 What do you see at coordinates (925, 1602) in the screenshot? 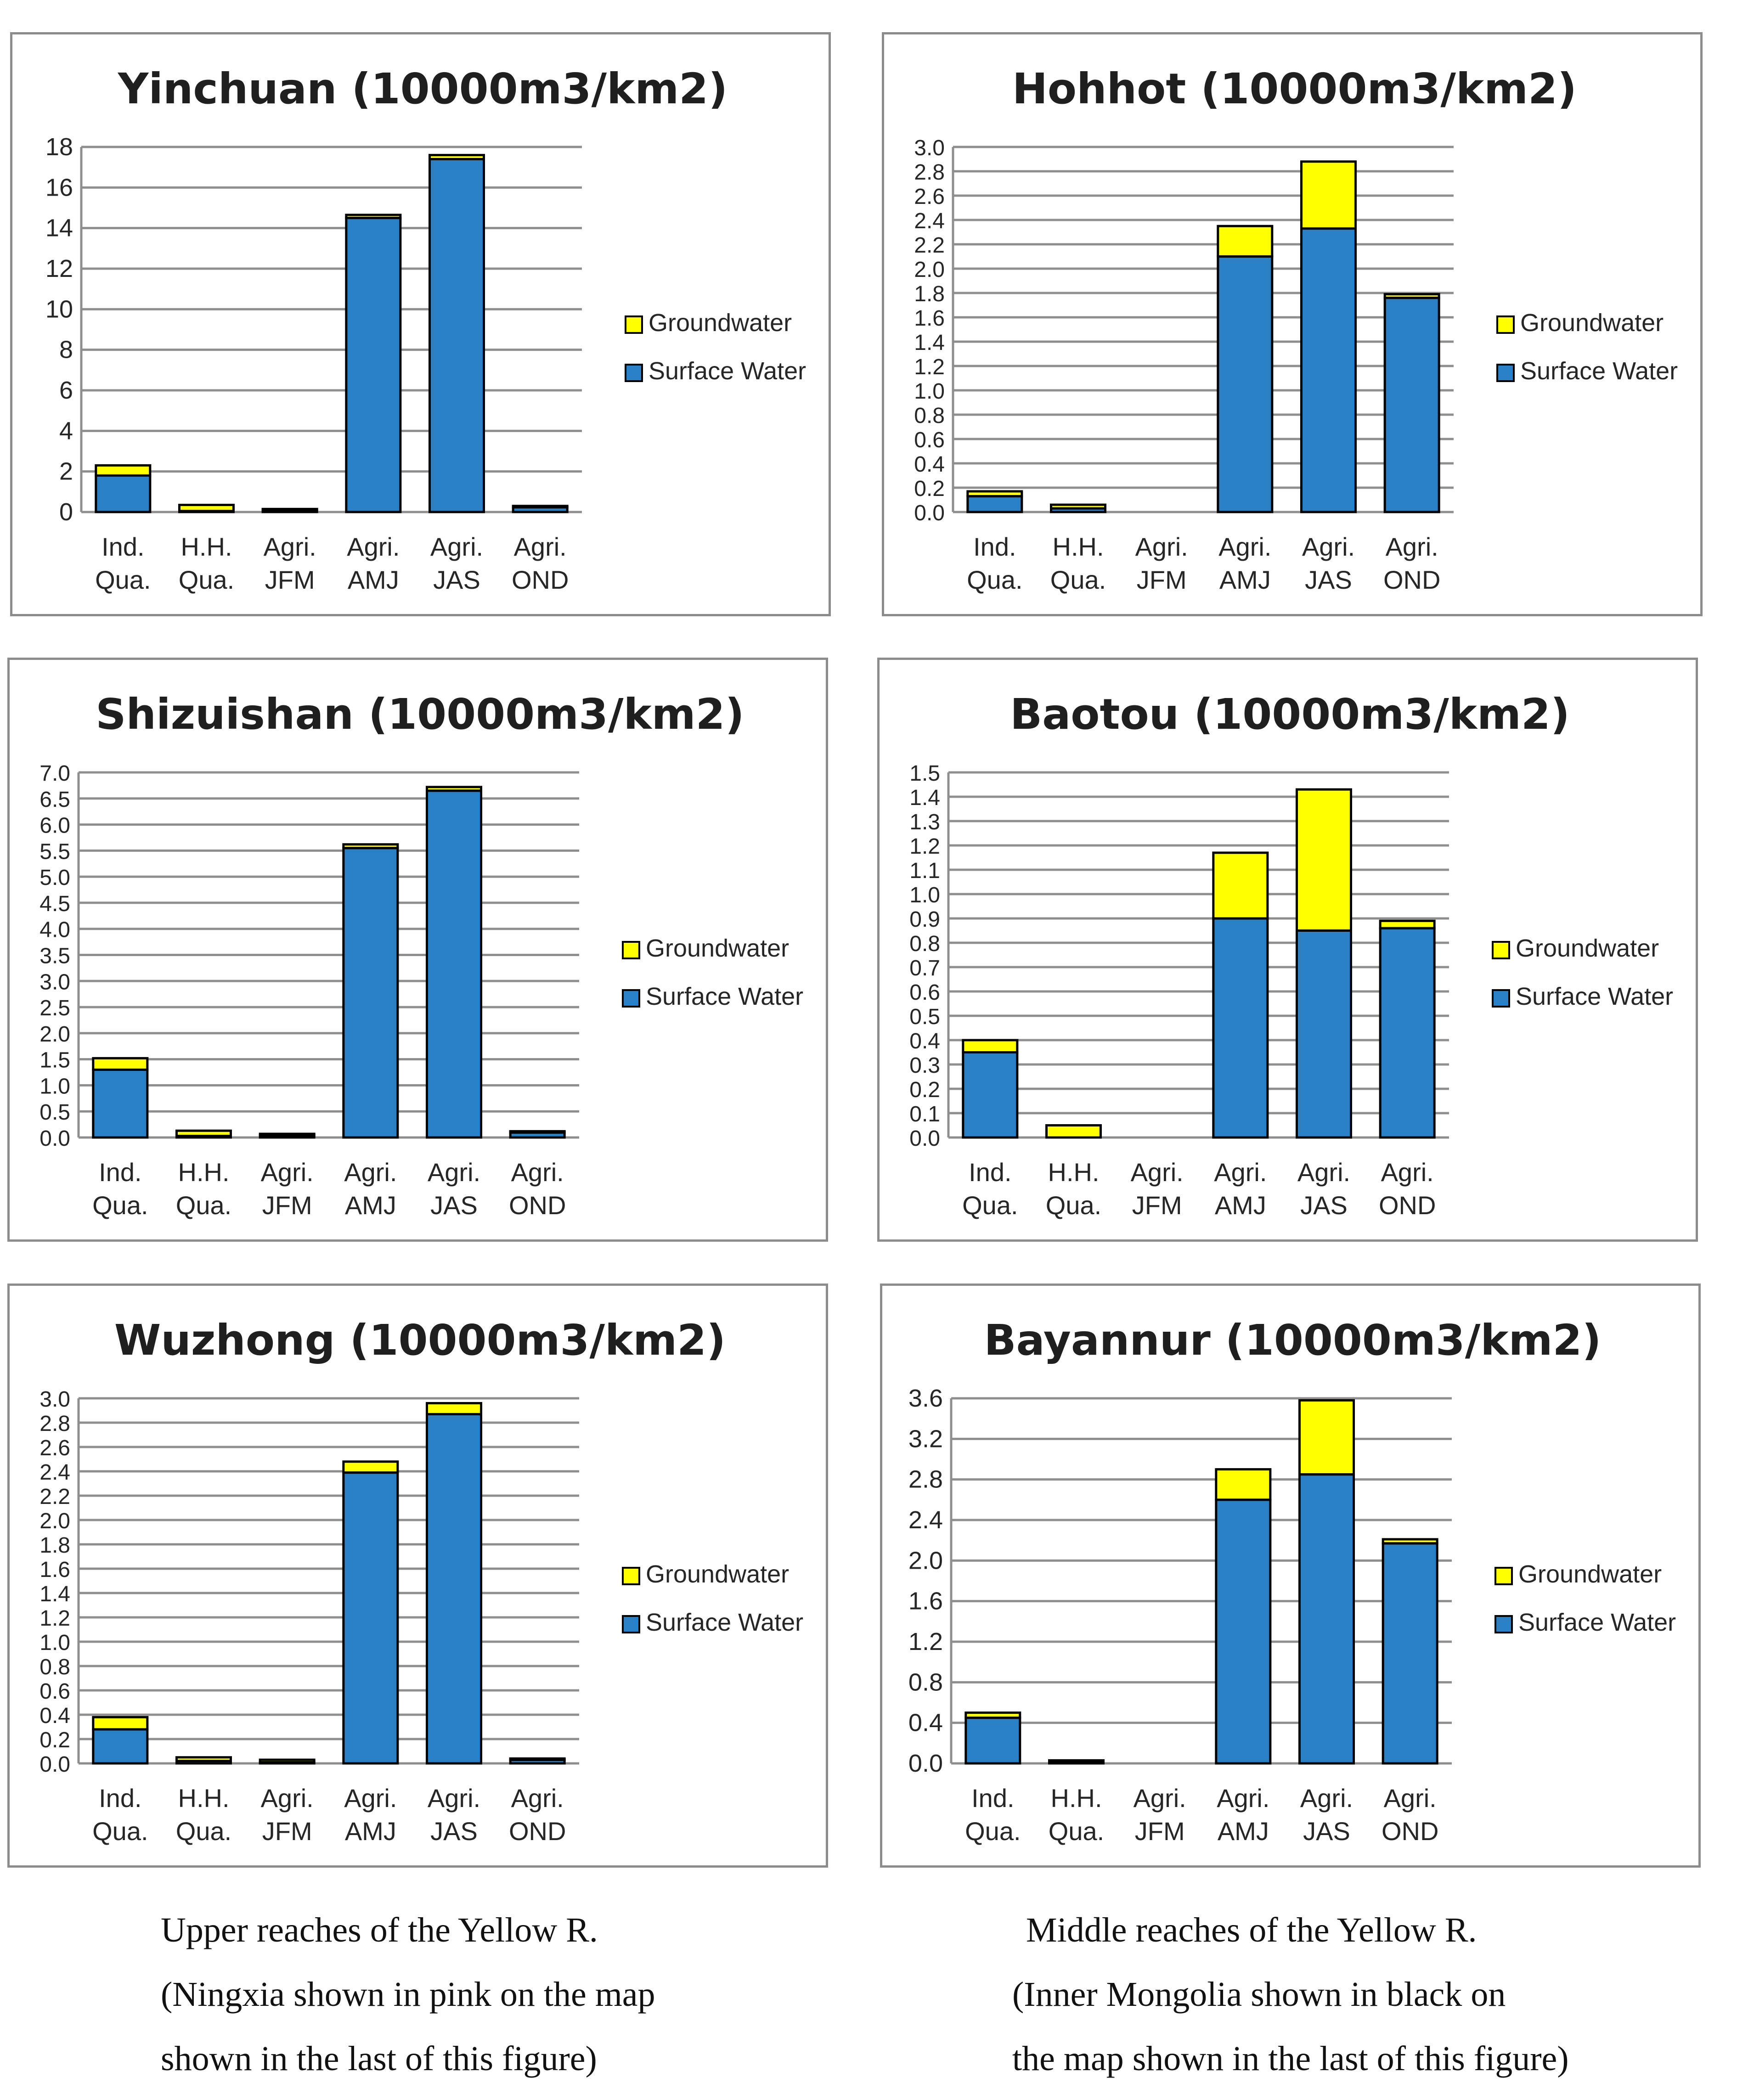
I see `y-tick-label: 1.6` at bounding box center [925, 1602].